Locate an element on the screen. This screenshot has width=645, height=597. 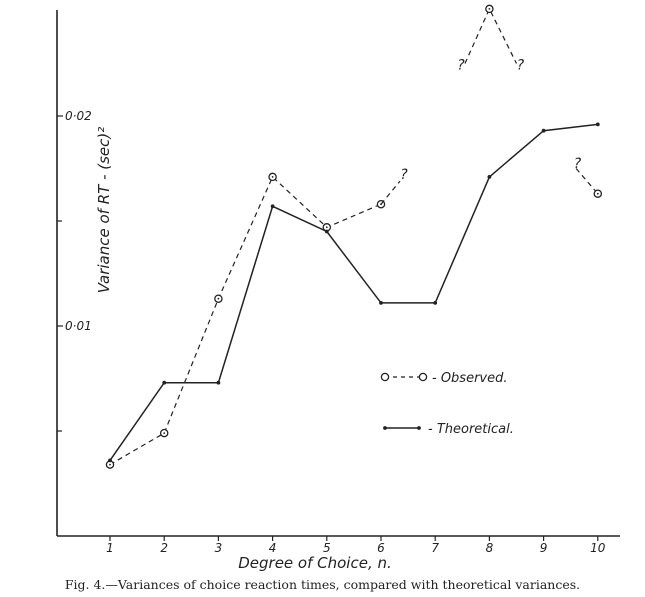
legend-theoretical-label: - Theoretical. is located at coordinates (471, 429).